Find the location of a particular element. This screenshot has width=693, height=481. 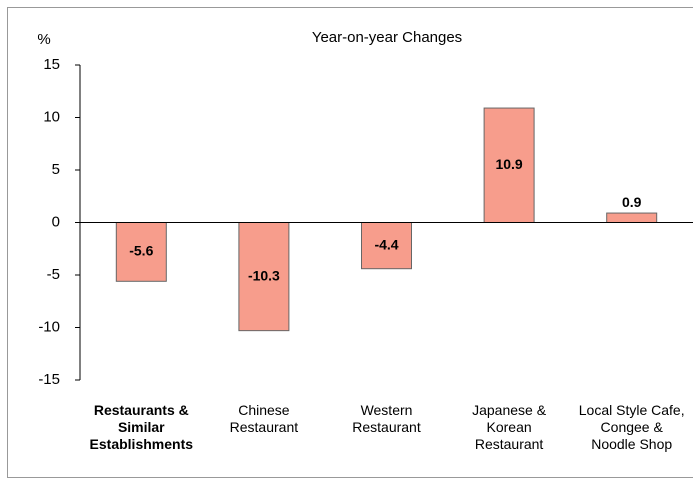

y-tick-label: -5 is located at coordinates (53, 274).